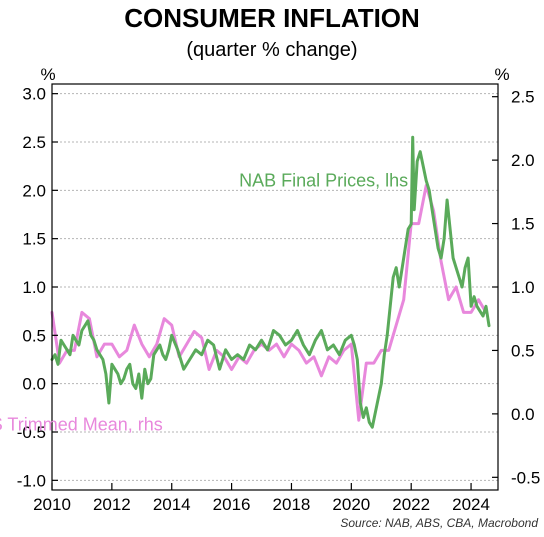 The image size is (544, 537). I want to click on abs-trimmed-mean-annotation: ABS Trimmed Mean, rhs, so click(81, 424).